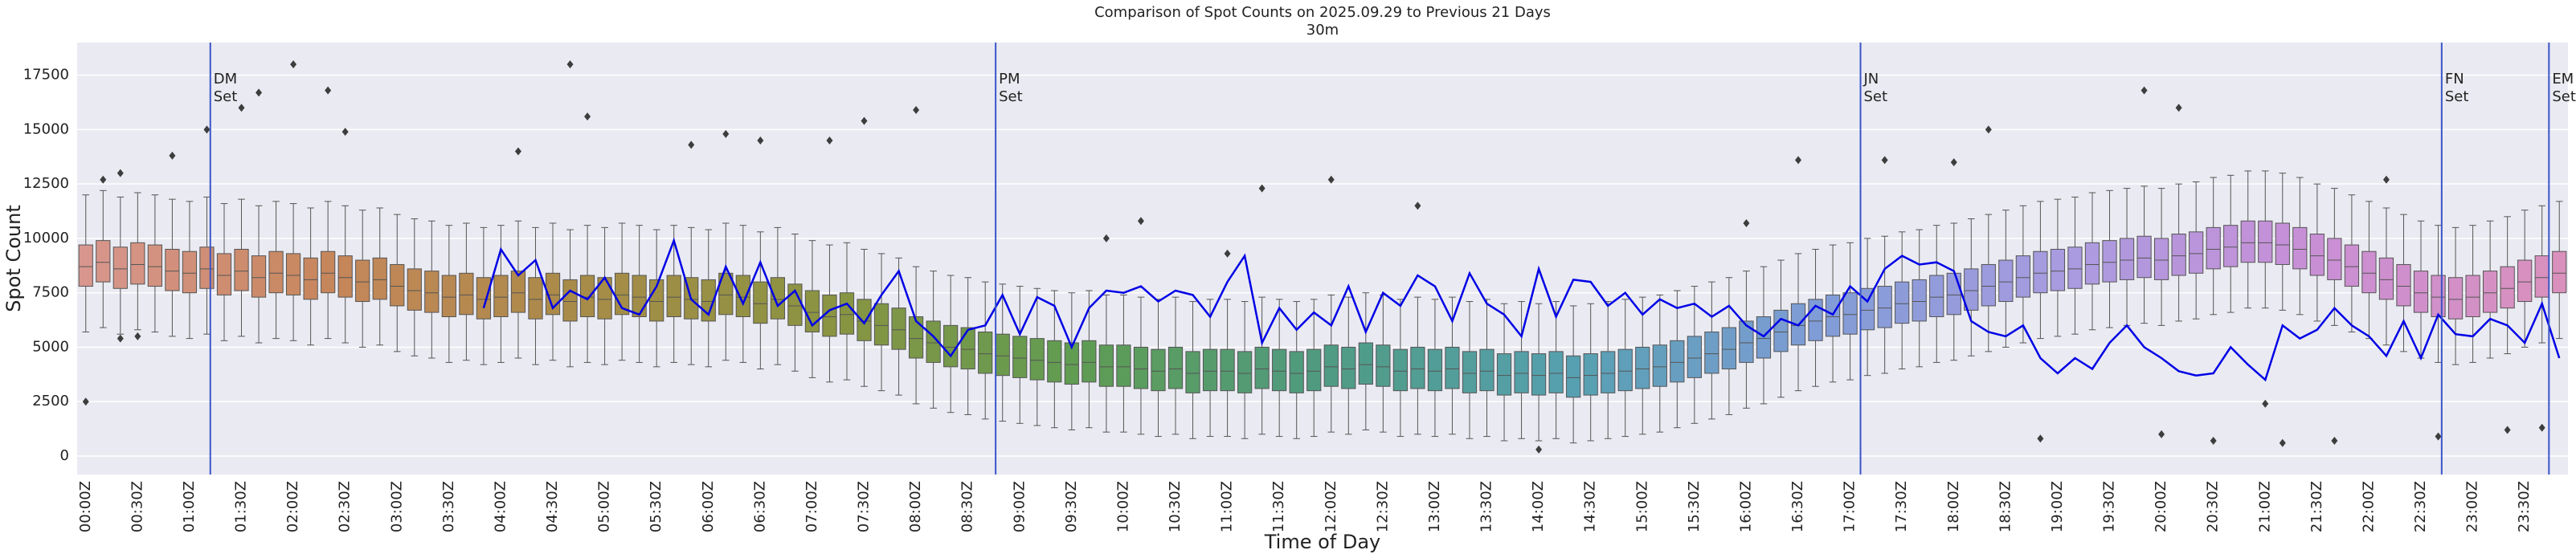 The image size is (2576, 558). Describe the element at coordinates (292, 506) in the screenshot. I see `x-tick-label: 02:00Z` at that location.